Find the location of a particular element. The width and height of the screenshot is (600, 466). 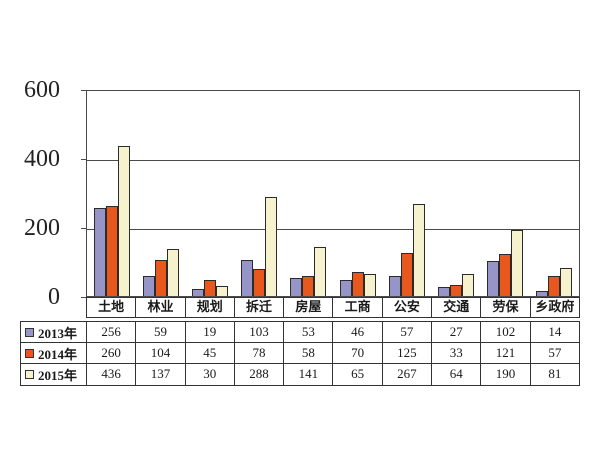

table-value-cell: 256 is located at coordinates (112, 332).